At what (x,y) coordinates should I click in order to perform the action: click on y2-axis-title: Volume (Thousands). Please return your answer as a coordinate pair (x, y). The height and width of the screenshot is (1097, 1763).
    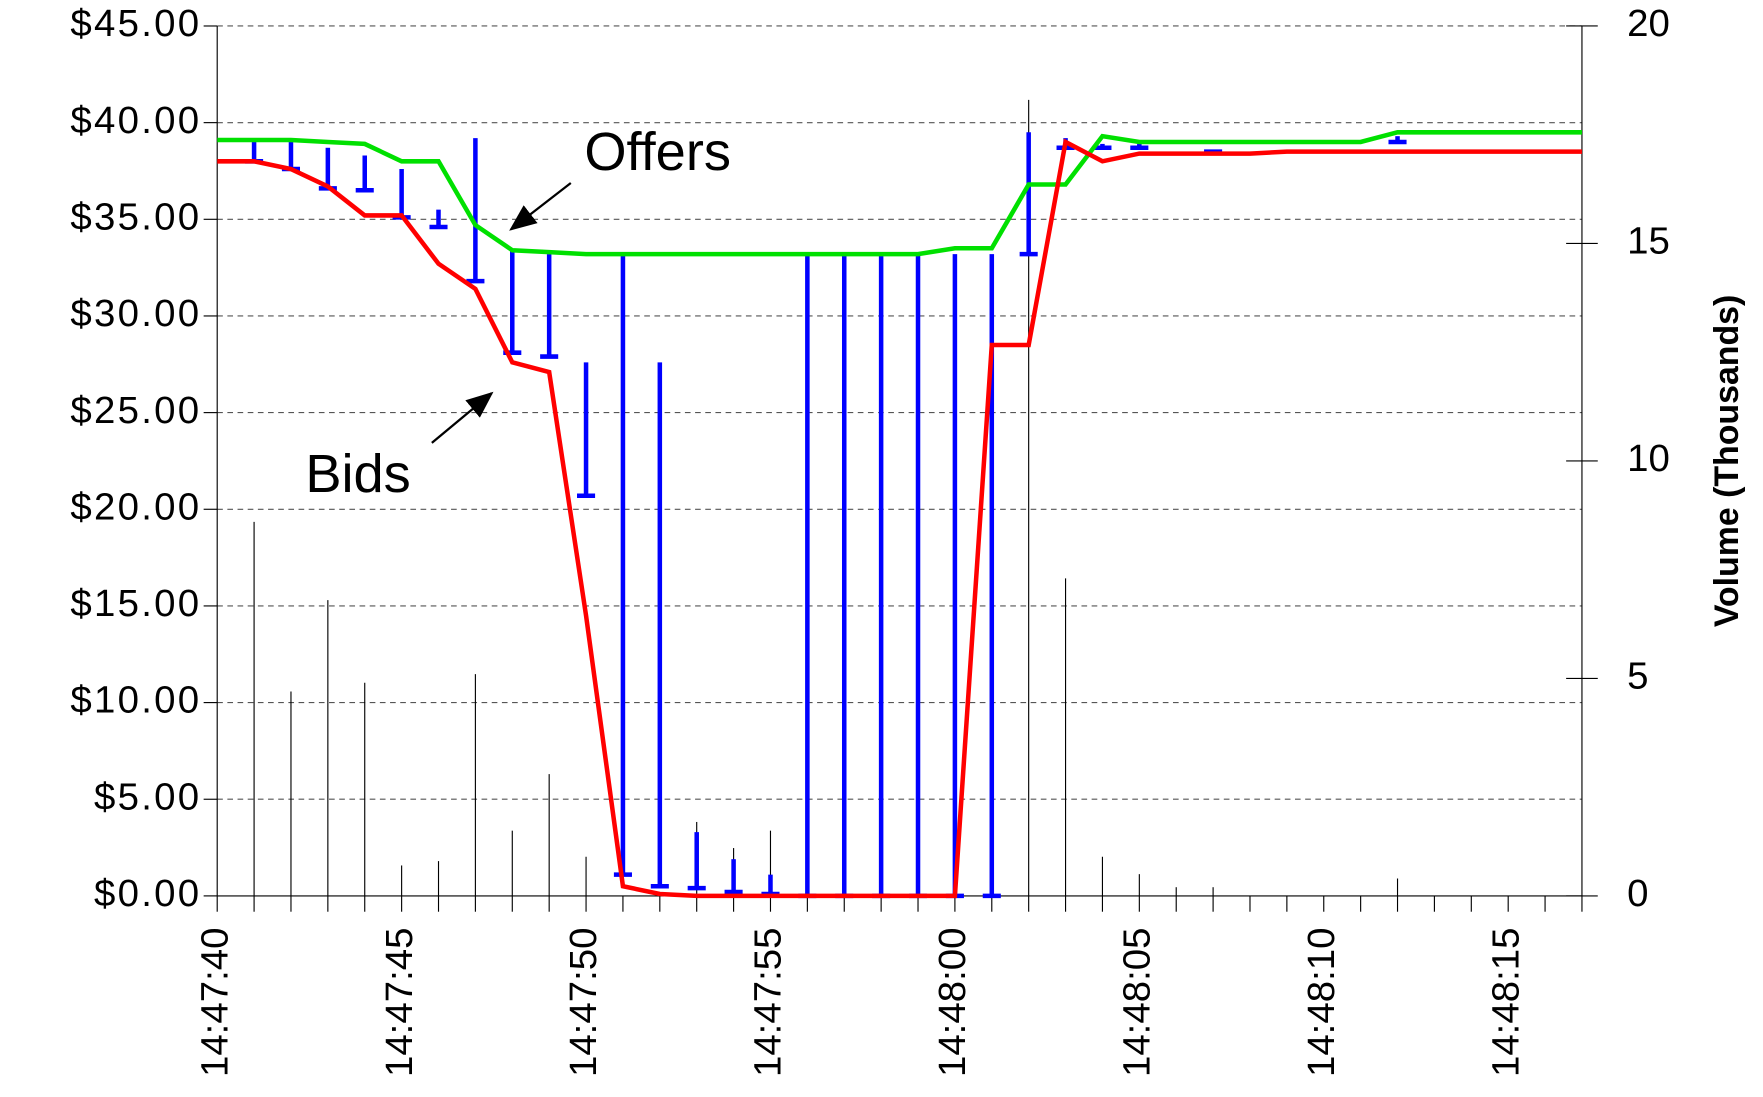
    Looking at the image, I should click on (1727, 461).